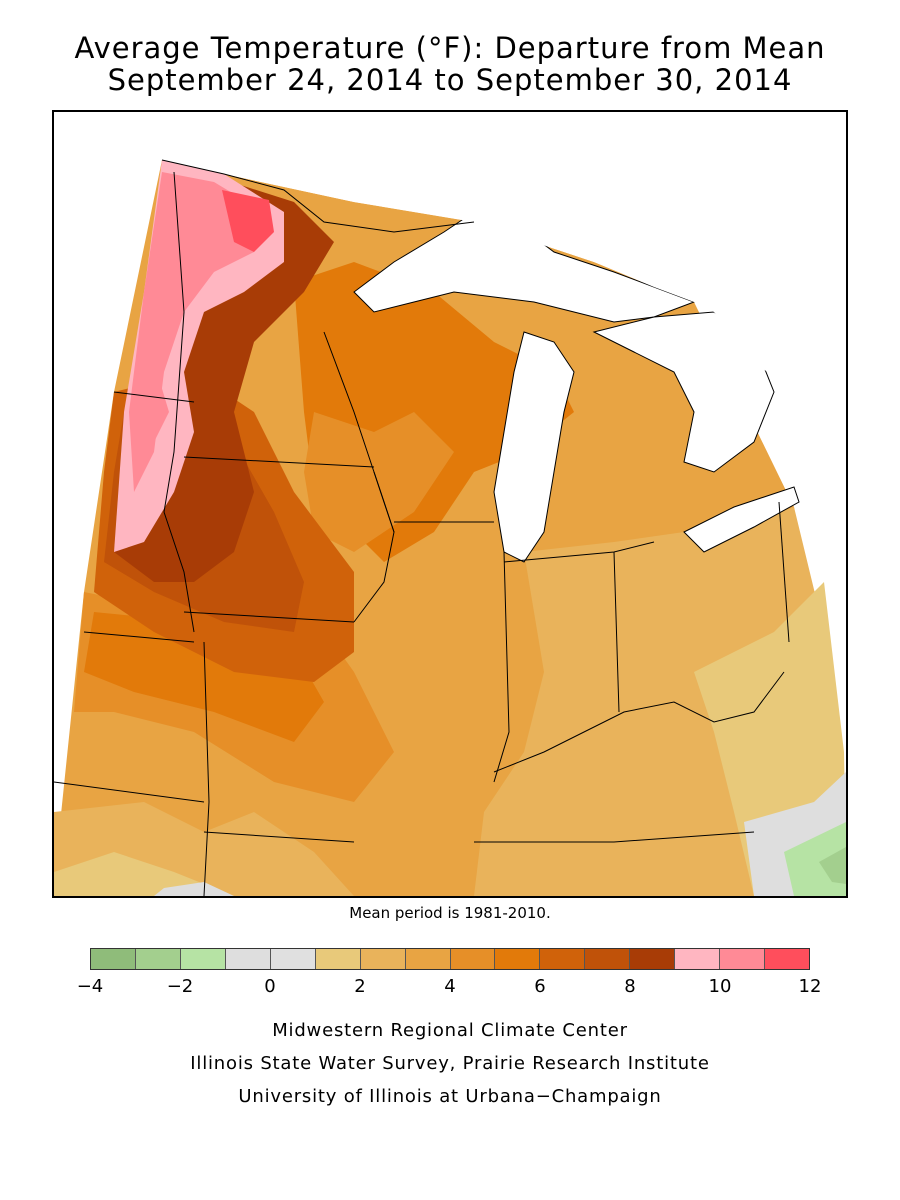  Describe the element at coordinates (279, 462) in the screenshot. I see `border-mn-ia` at that location.